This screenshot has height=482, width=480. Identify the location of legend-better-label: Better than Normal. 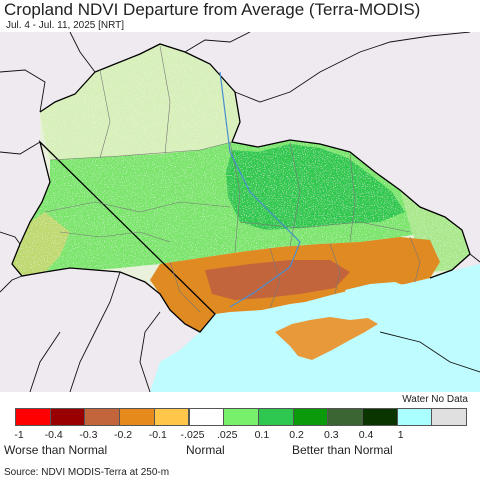
(342, 450).